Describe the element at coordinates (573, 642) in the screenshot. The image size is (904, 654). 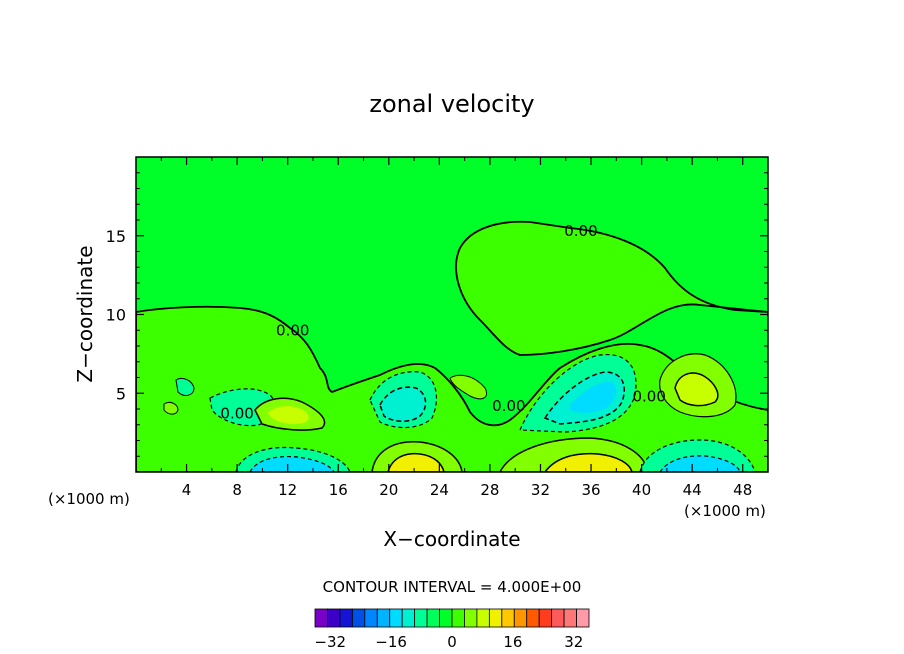
I see `colorbar-tick-label: 32` at that location.